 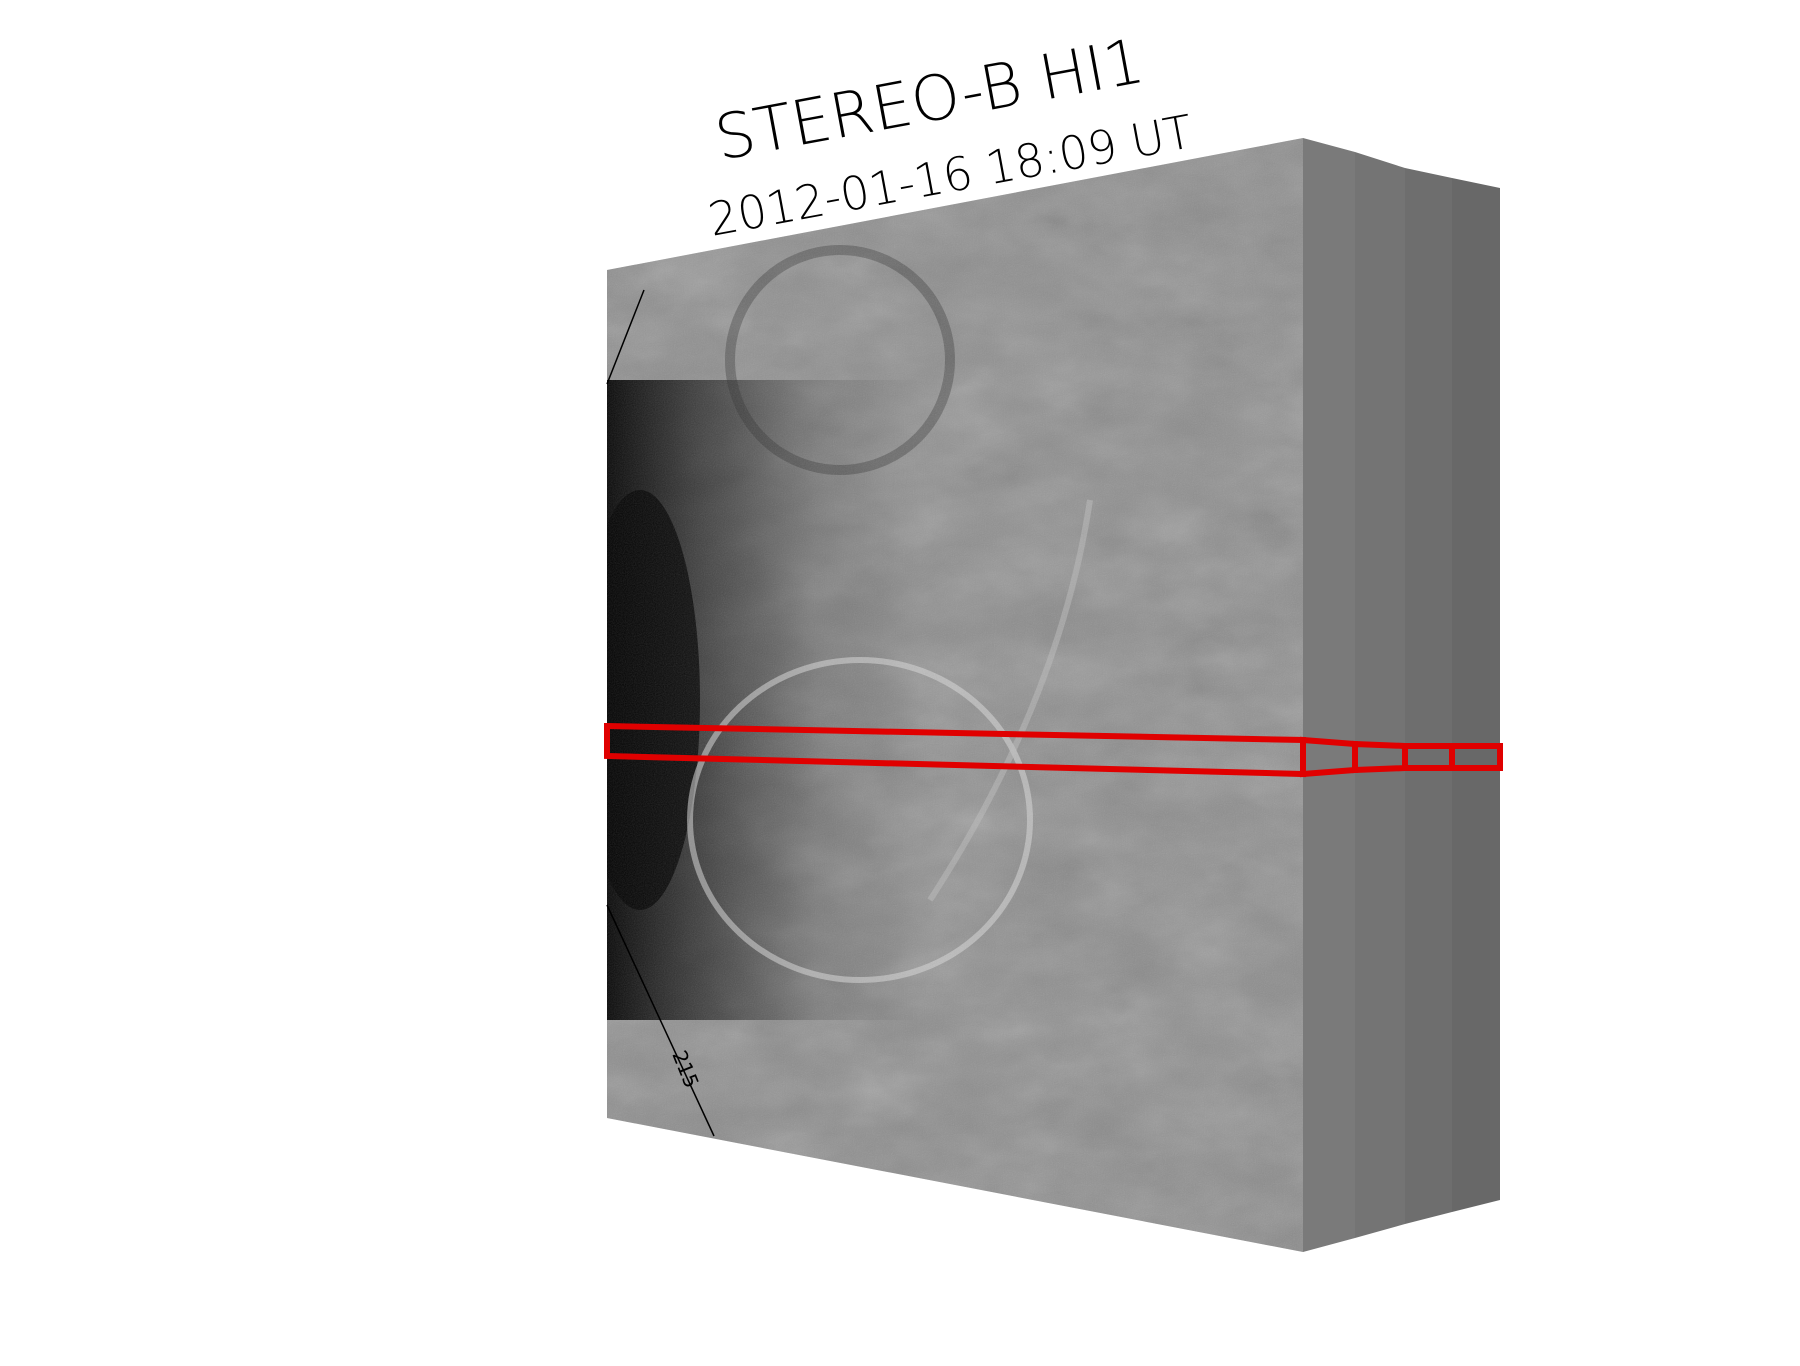 I want to click on slit-outlines, so click(x=1053, y=750).